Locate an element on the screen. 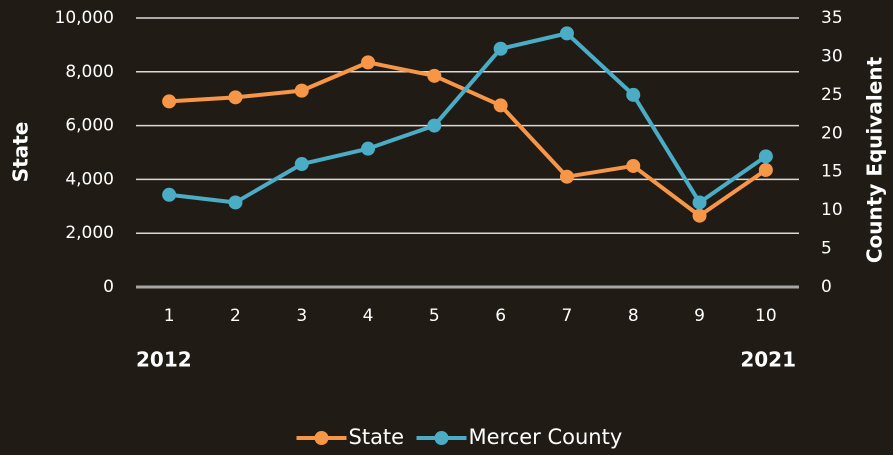  x-tick-label: 7 is located at coordinates (567, 316).